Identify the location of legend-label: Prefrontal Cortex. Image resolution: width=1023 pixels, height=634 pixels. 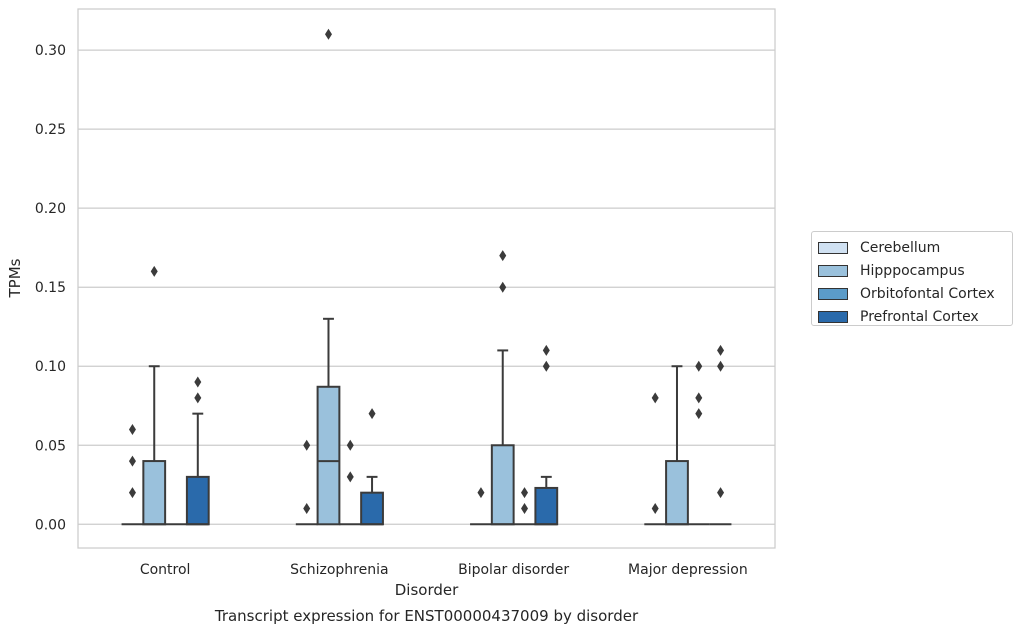
(919, 317).